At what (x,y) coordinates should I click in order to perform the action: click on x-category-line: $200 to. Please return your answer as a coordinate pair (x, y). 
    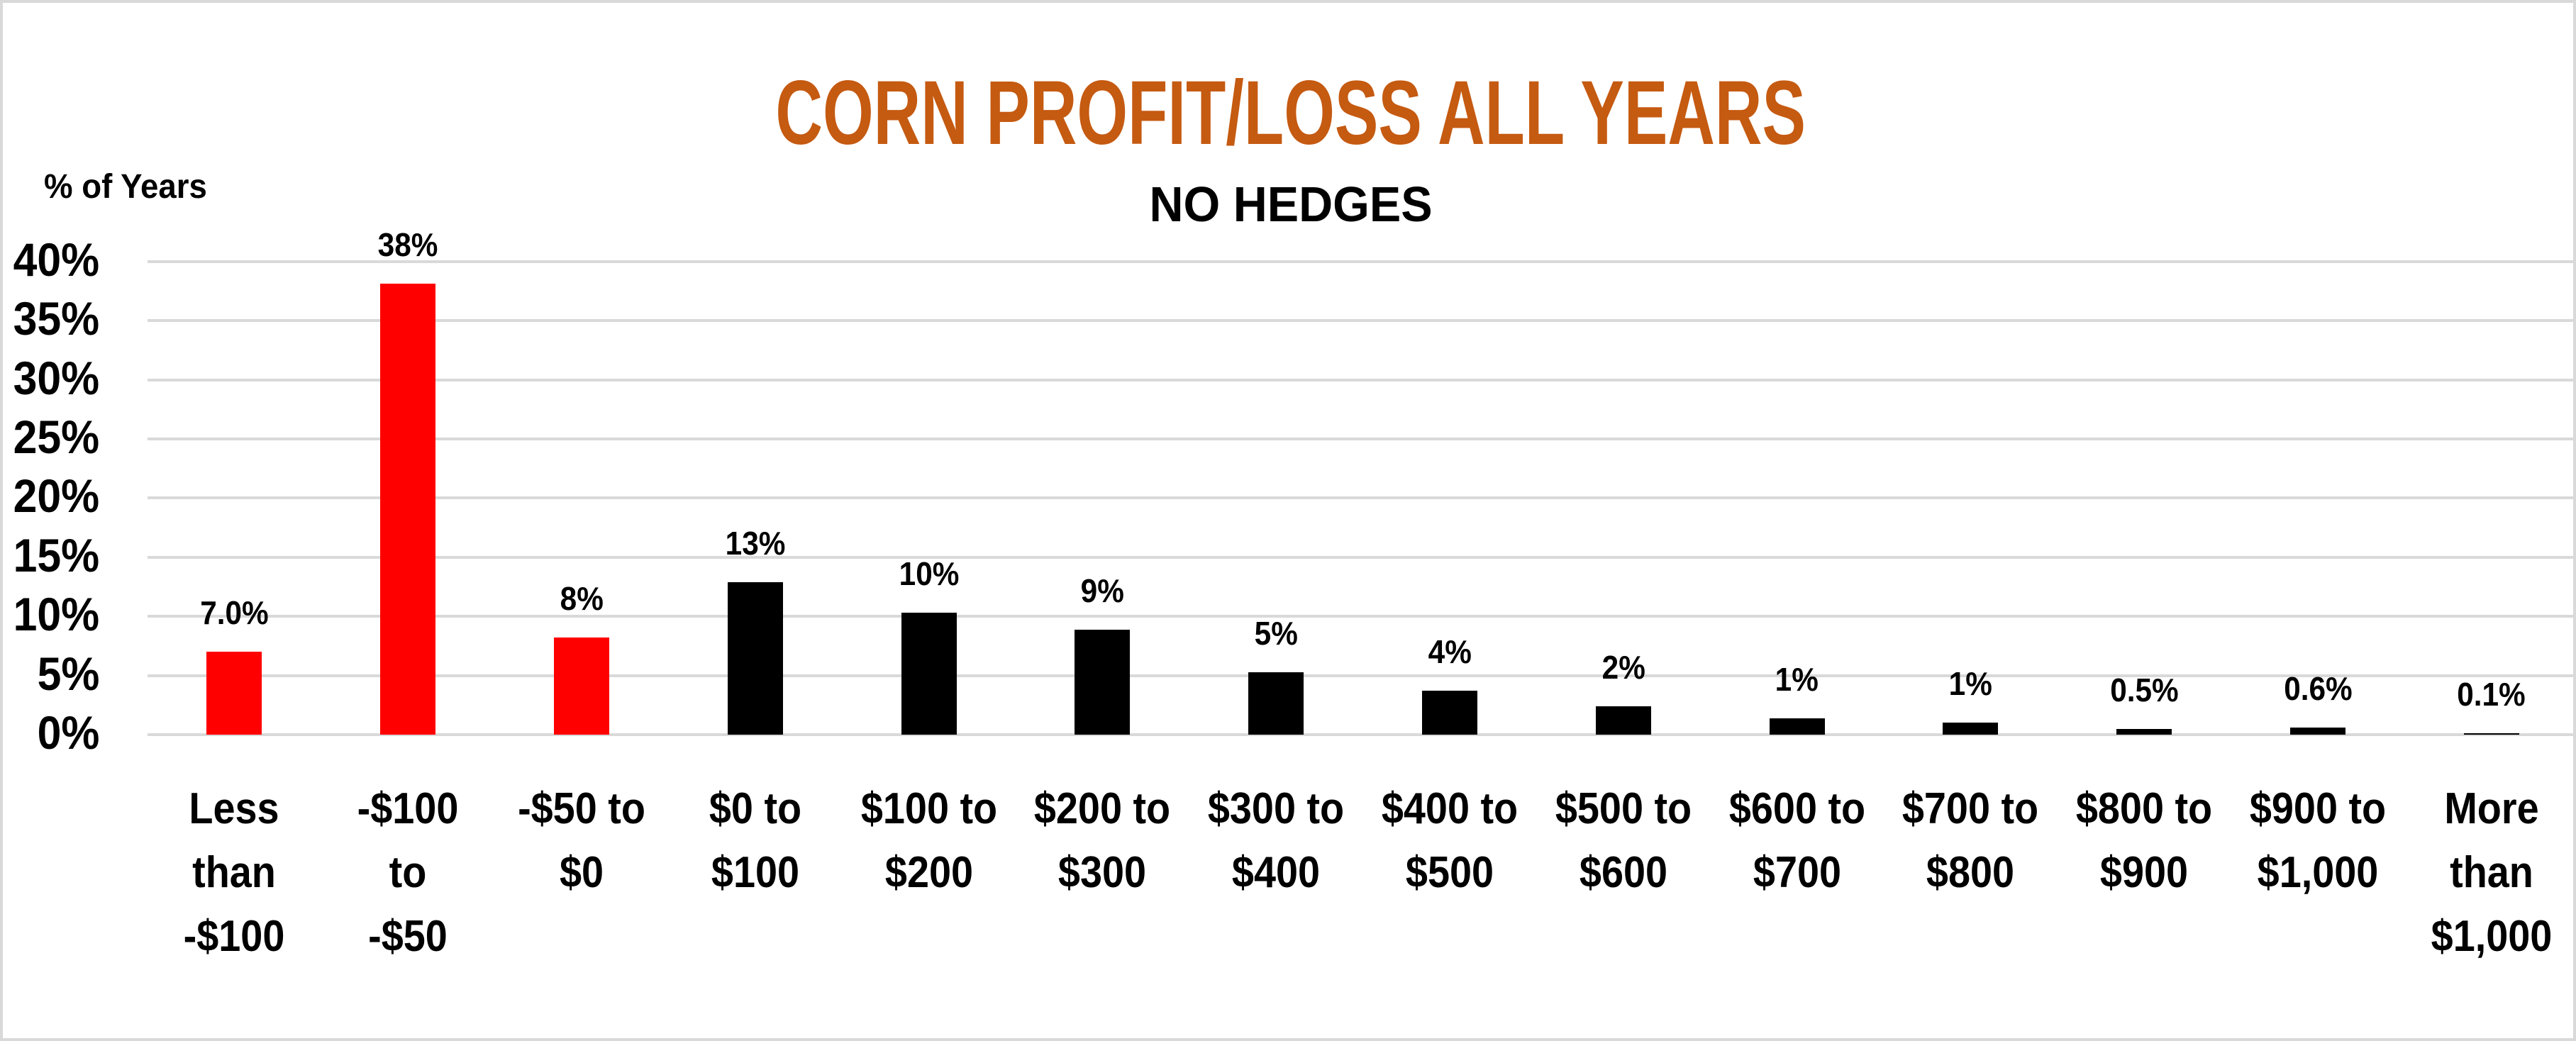
    Looking at the image, I should click on (1102, 808).